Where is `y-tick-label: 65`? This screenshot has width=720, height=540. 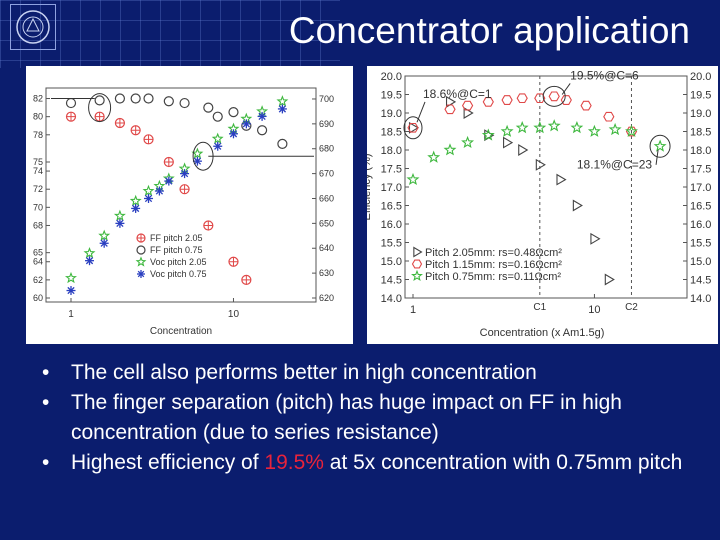
y-tick-label: 65 is located at coordinates (38, 253).